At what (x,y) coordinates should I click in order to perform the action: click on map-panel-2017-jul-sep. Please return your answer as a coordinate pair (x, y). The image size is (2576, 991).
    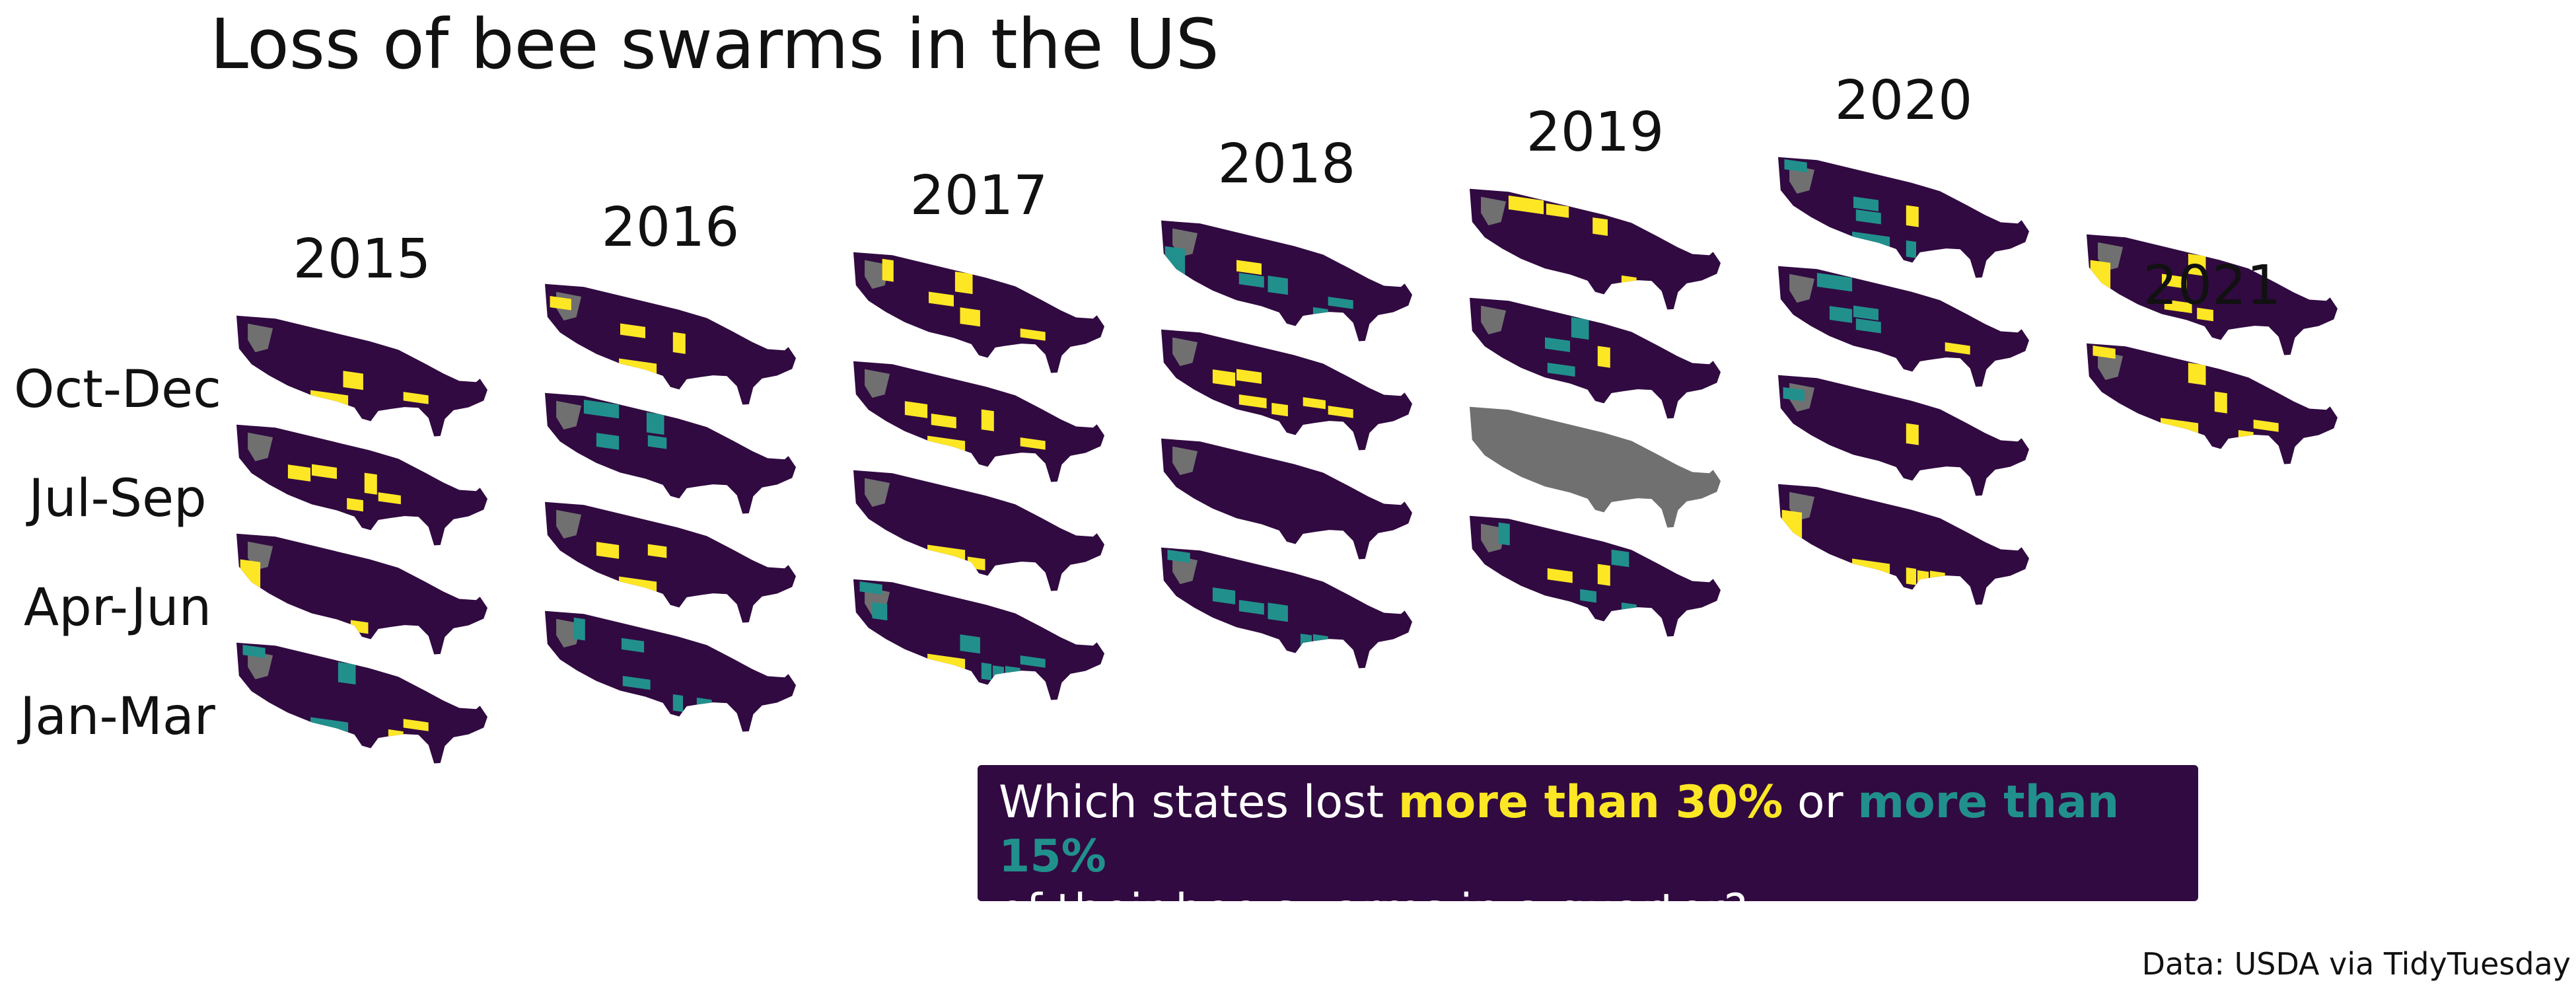
    Looking at the image, I should click on (979, 421).